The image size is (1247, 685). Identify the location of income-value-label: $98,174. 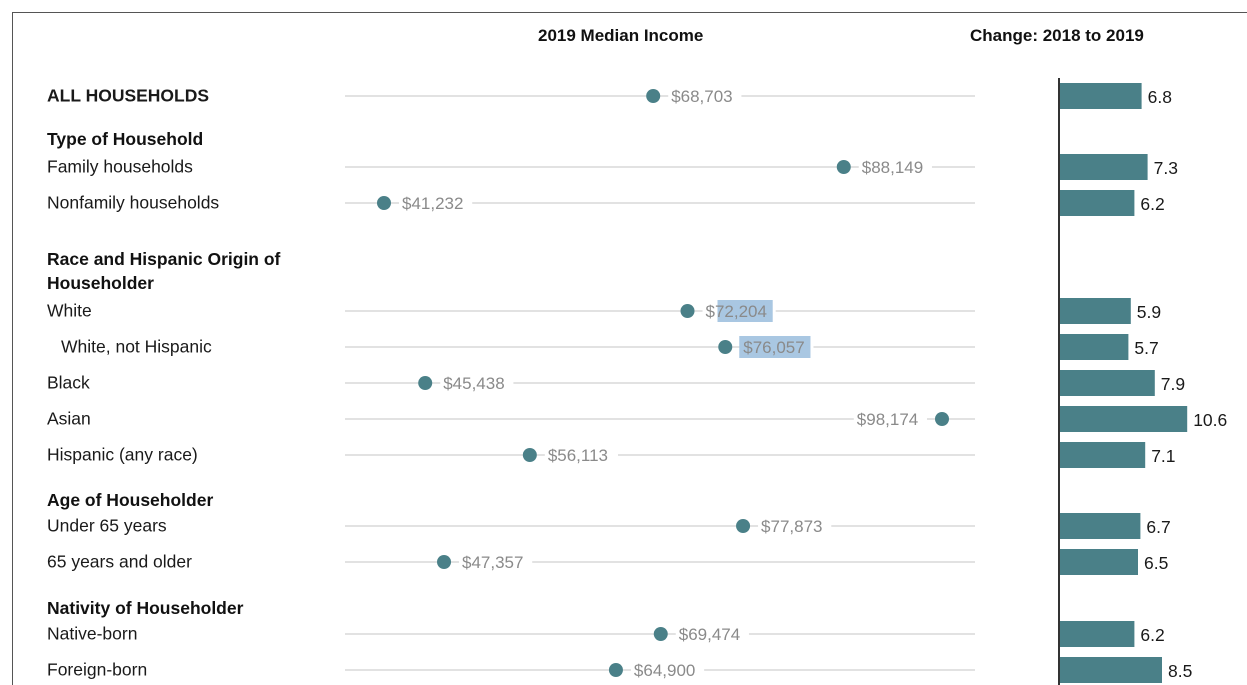
(887, 419).